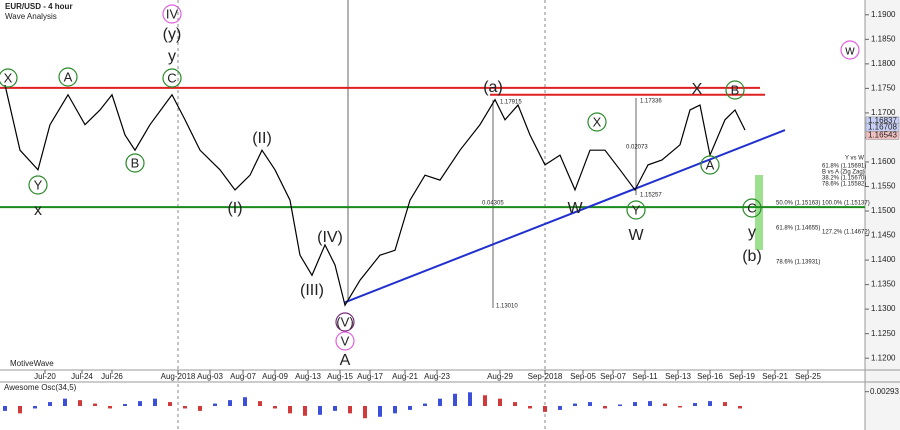 This screenshot has height=430, width=900. What do you see at coordinates (798, 229) in the screenshot?
I see `fib-label: 61.8% (1.14655)` at bounding box center [798, 229].